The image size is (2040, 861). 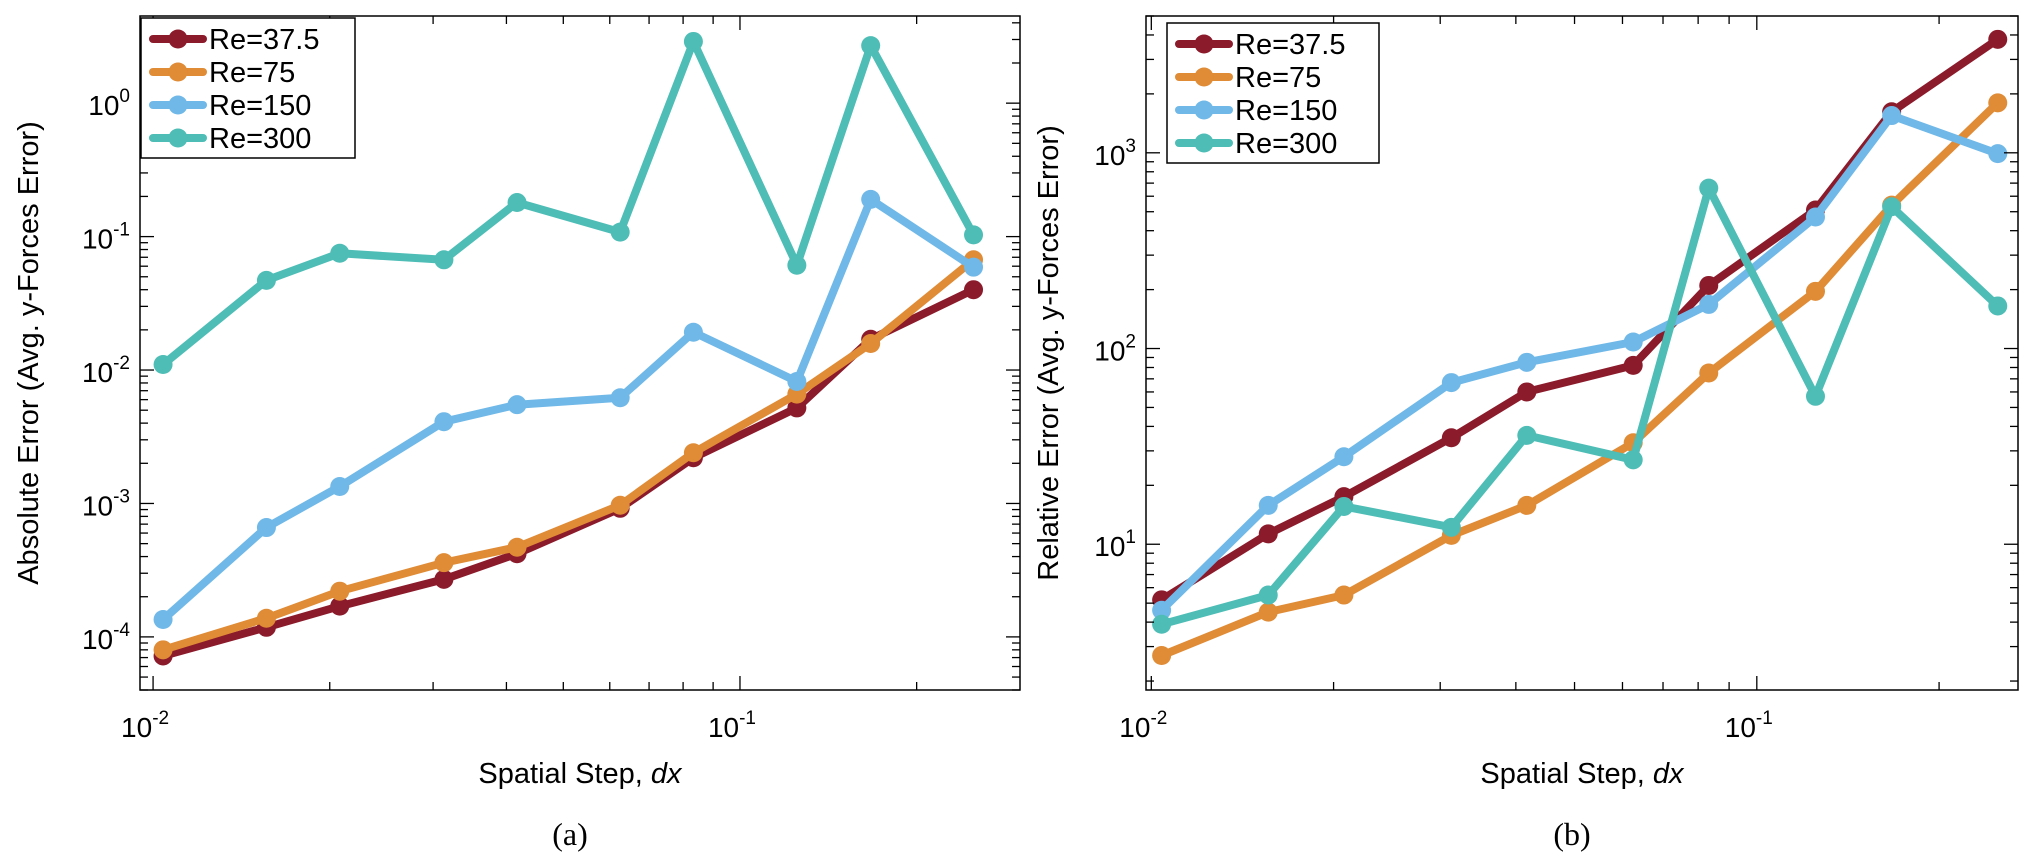 What do you see at coordinates (570, 834) in the screenshot?
I see `caption: (a)` at bounding box center [570, 834].